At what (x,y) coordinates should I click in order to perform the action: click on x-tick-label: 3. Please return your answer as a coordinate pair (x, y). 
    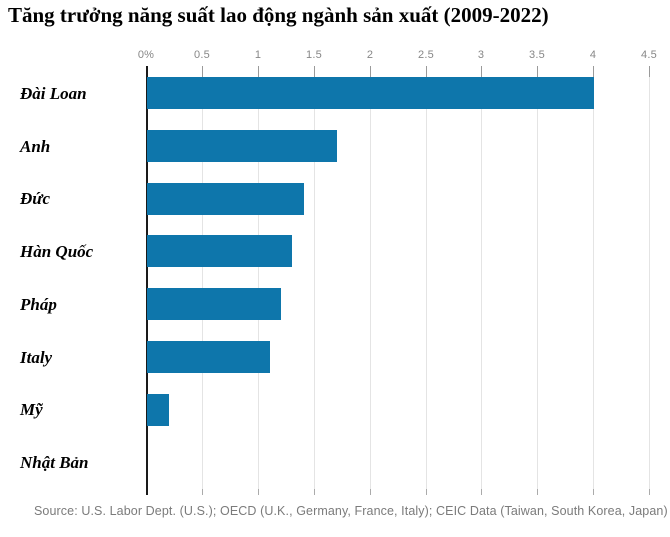
    Looking at the image, I should click on (481, 55).